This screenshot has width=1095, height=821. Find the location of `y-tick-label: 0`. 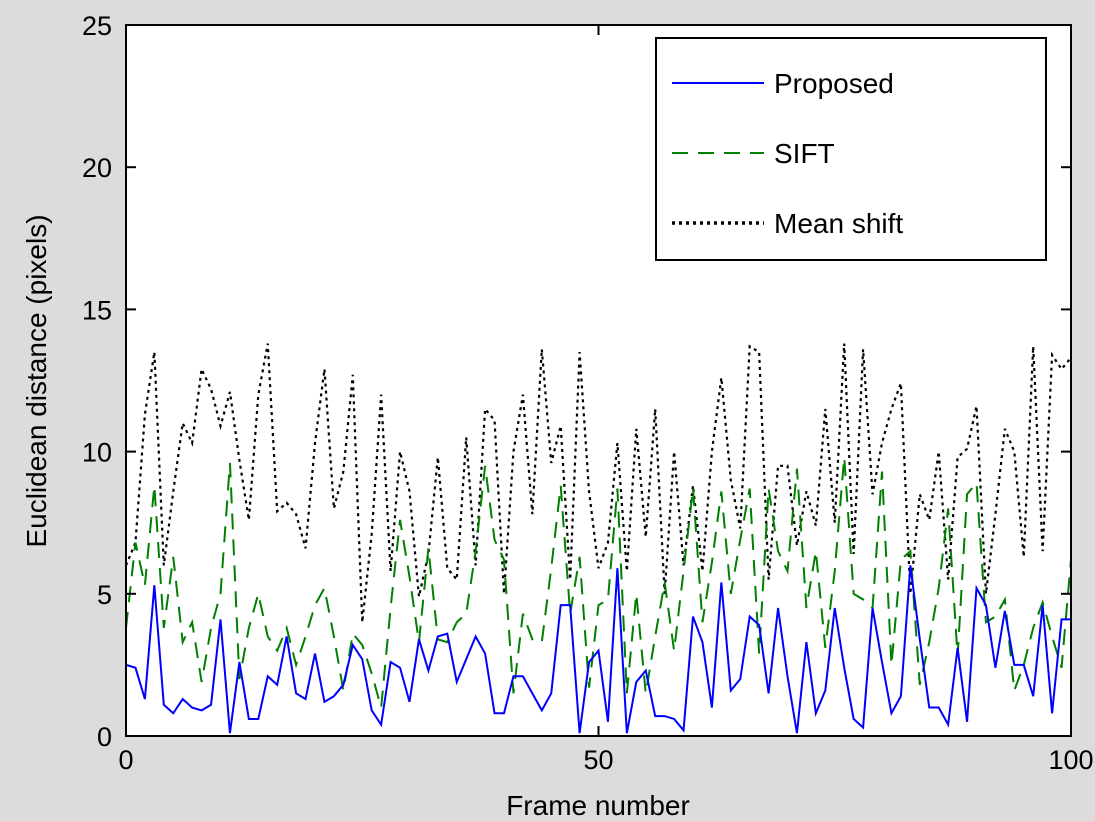

y-tick-label: 0 is located at coordinates (104, 737).